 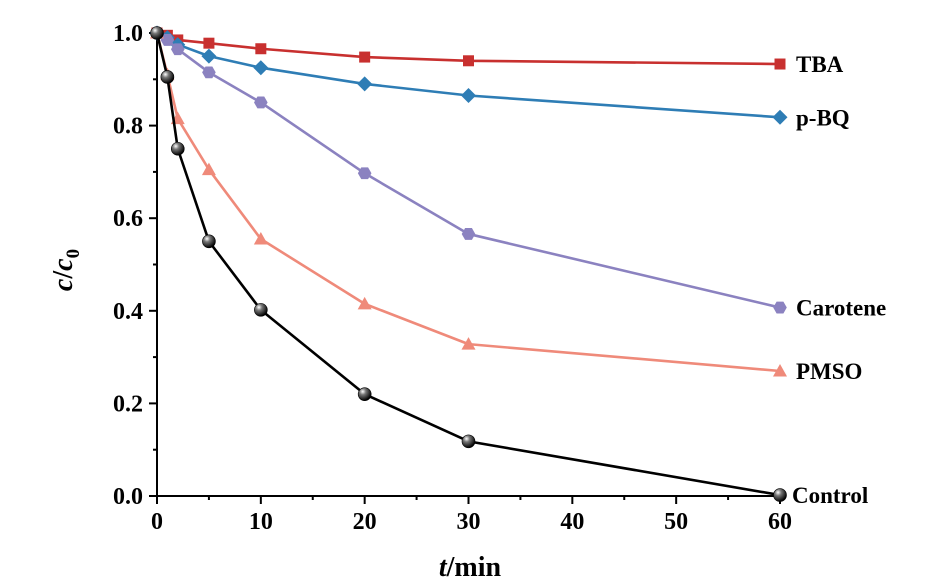 What do you see at coordinates (839, 280) in the screenshot?
I see `series-labels: TBA p-BQ Carotene PMSO Control` at bounding box center [839, 280].